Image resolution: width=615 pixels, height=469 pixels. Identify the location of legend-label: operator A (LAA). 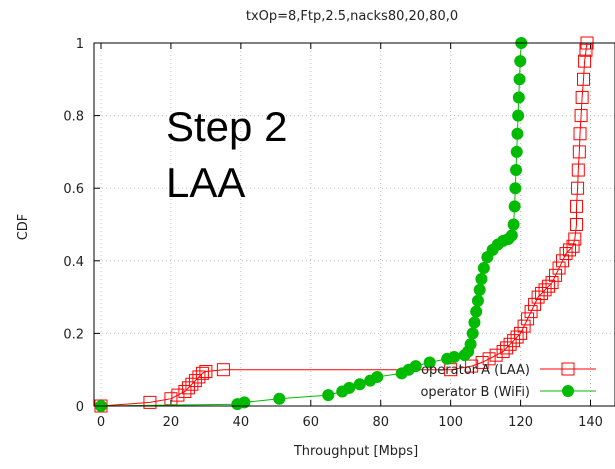
(475, 370).